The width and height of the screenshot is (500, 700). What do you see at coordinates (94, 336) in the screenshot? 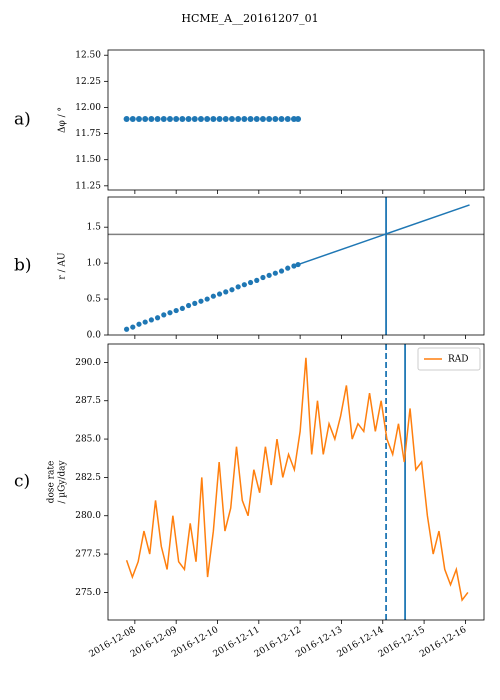
I see `y-tick-label: 0.0` at bounding box center [94, 336].